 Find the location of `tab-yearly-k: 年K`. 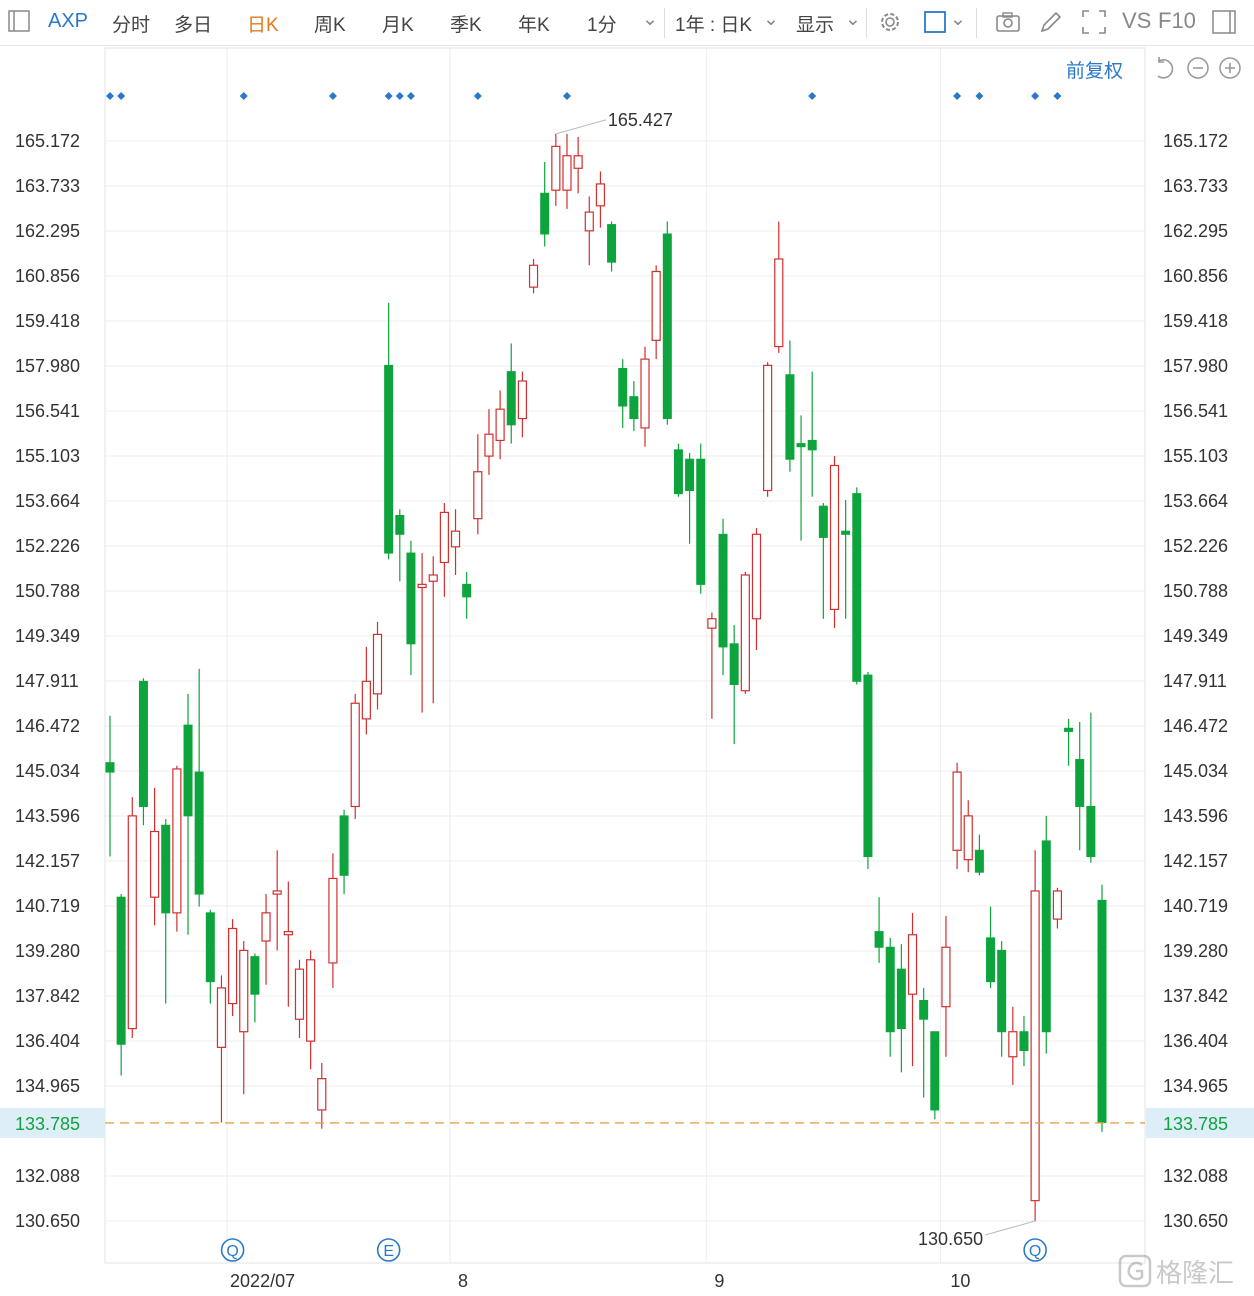

tab-yearly-k: 年K is located at coordinates (534, 25).